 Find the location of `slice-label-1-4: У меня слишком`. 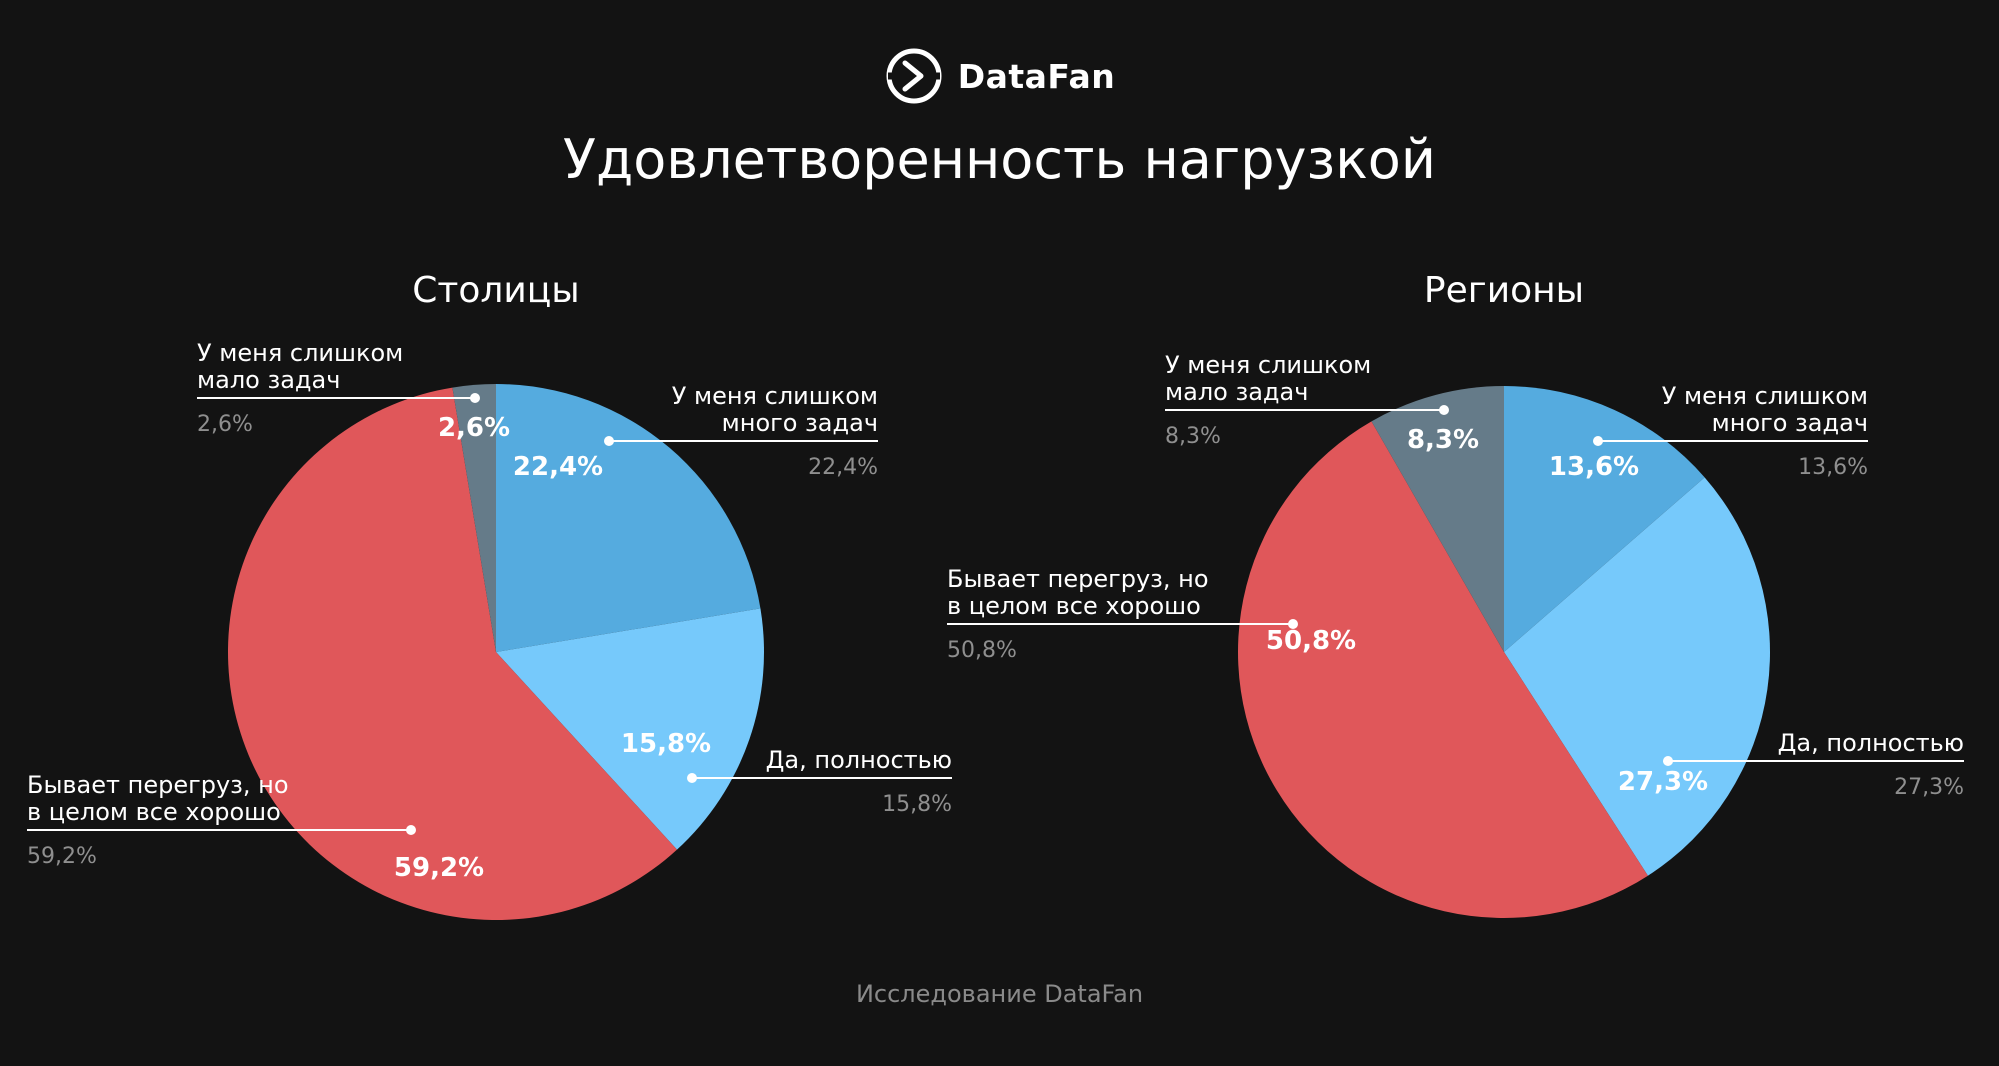

slice-label-1-4: У меня слишком is located at coordinates (300, 353).